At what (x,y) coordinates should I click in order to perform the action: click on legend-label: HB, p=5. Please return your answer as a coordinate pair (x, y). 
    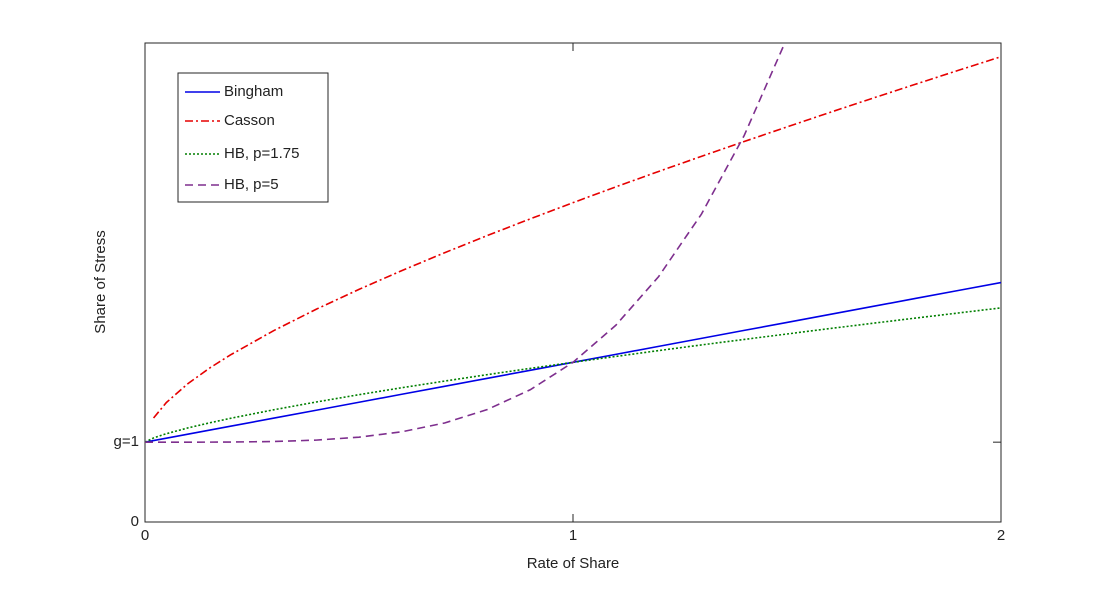
    Looking at the image, I should click on (251, 184).